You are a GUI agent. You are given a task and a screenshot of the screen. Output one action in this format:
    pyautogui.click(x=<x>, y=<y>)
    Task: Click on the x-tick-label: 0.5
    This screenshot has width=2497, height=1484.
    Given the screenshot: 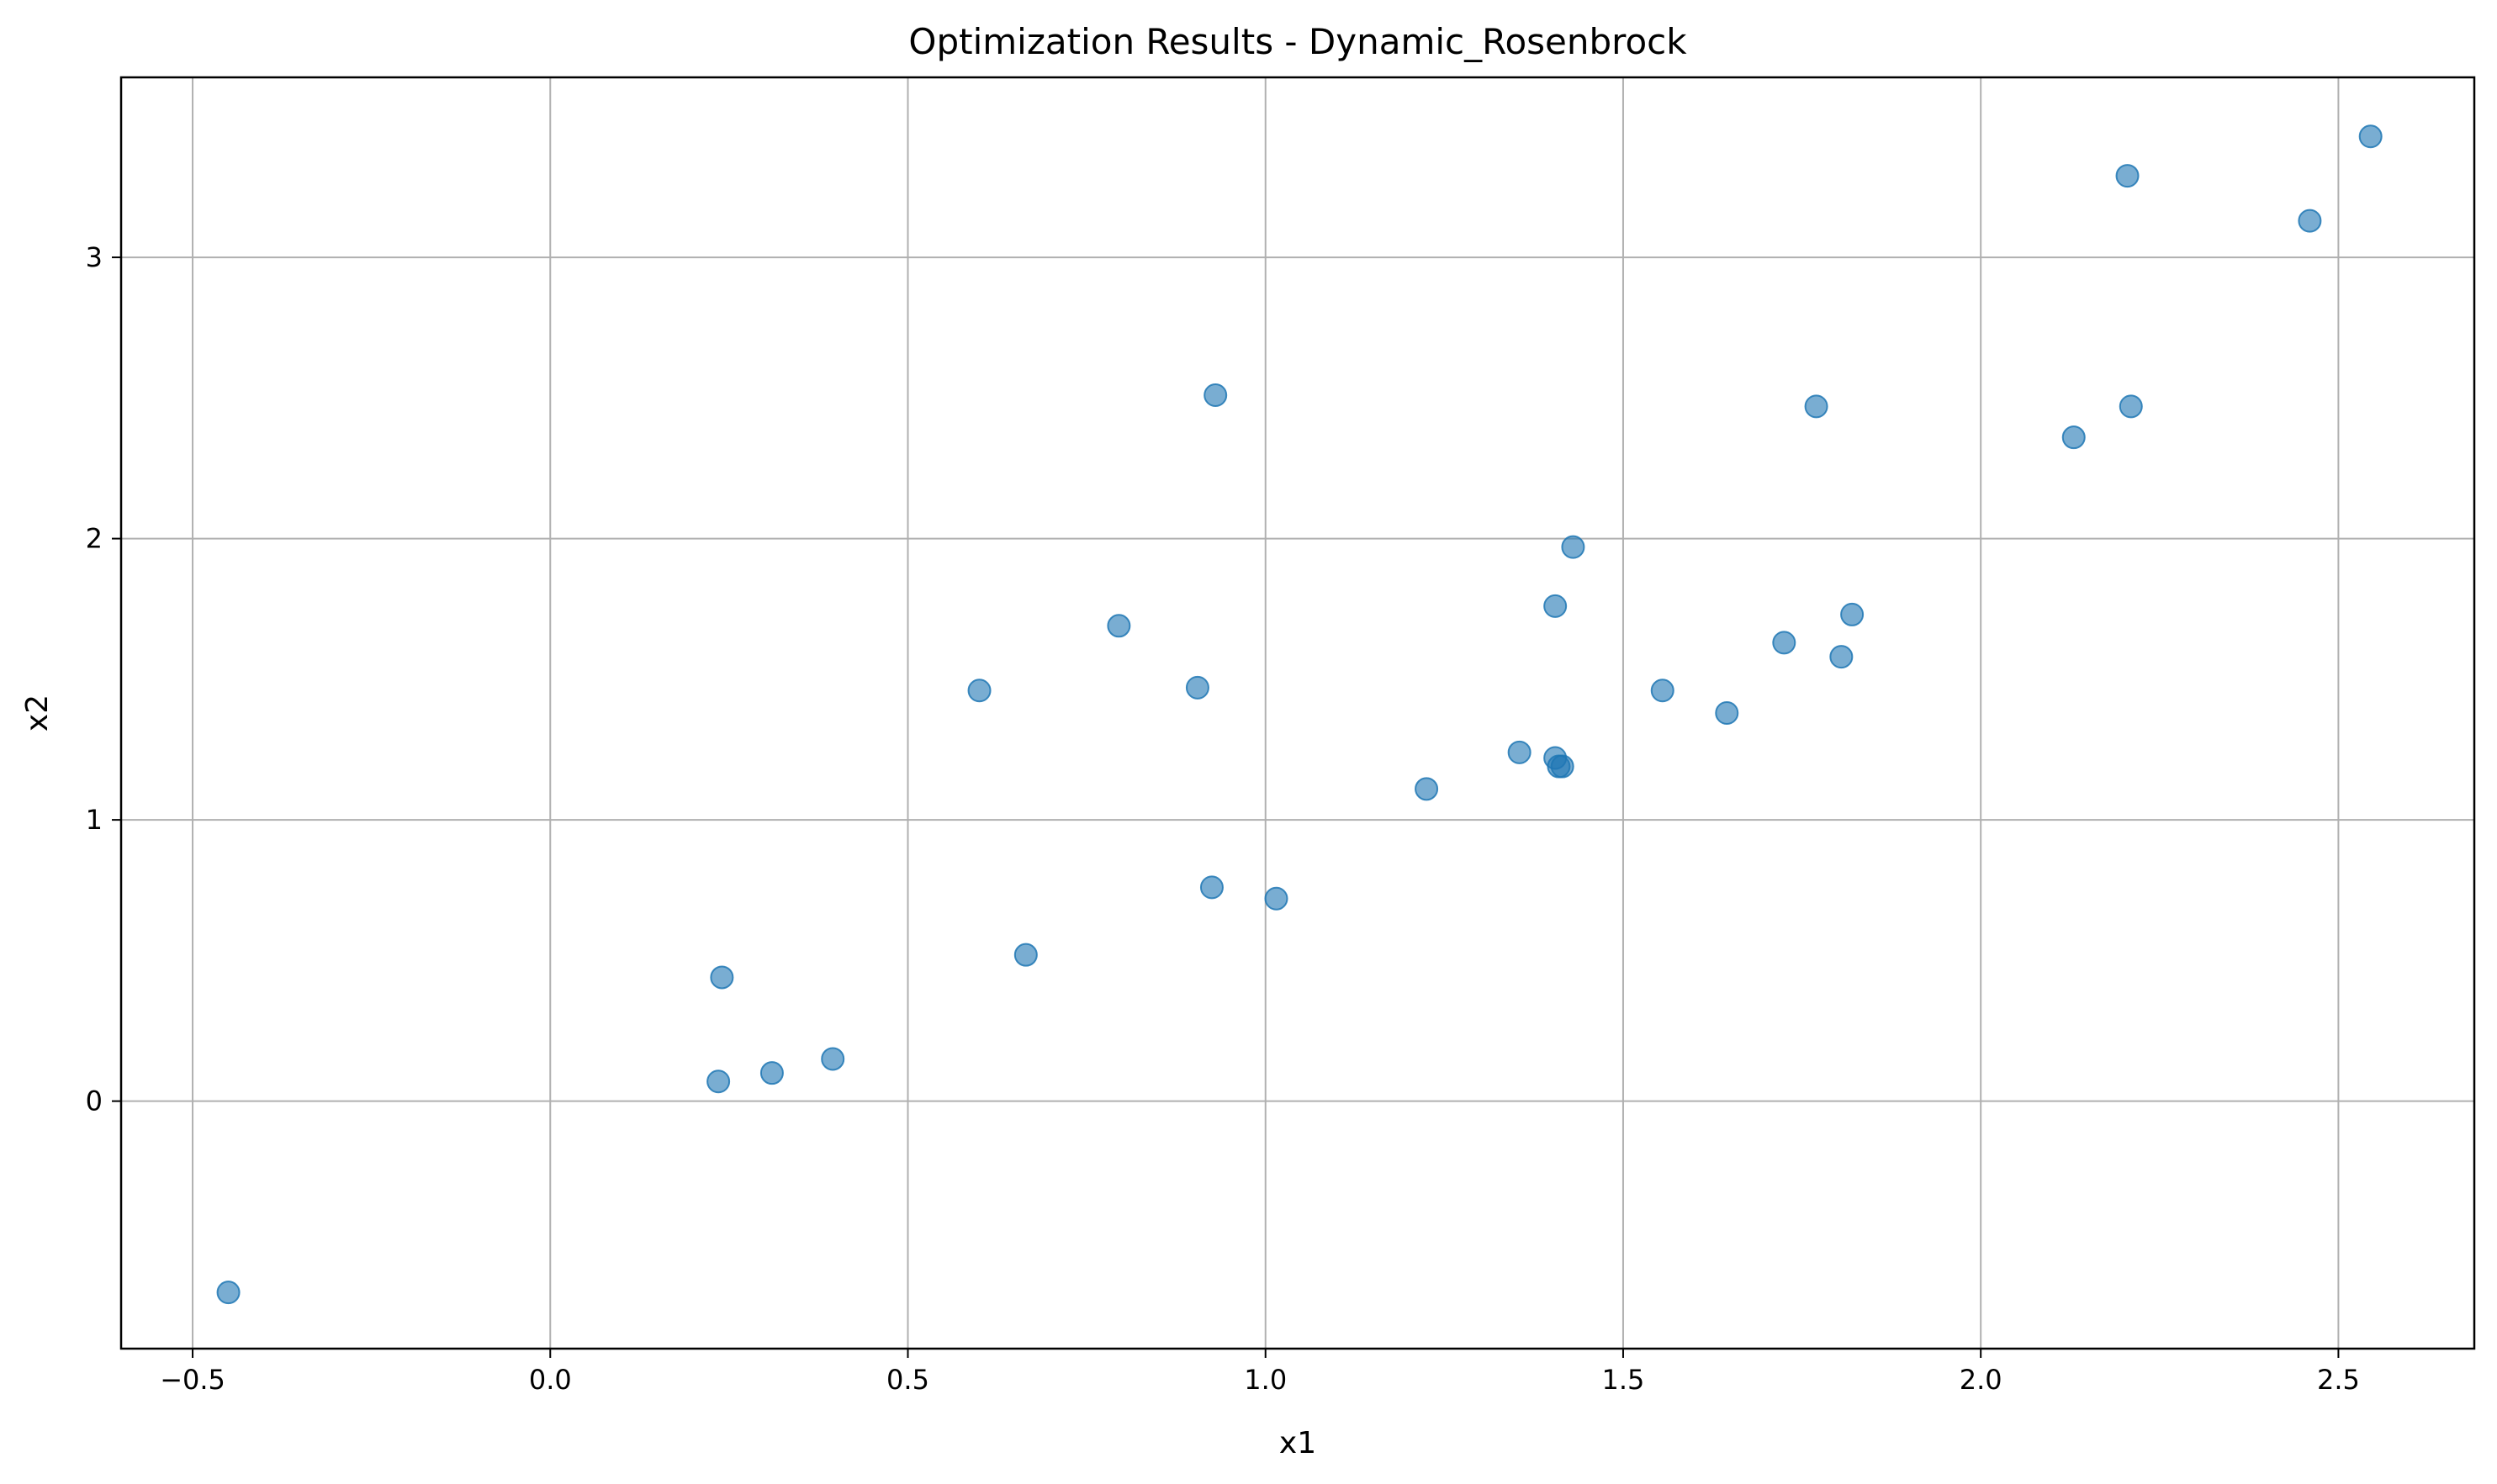 What is the action you would take?
    pyautogui.click(x=907, y=1380)
    